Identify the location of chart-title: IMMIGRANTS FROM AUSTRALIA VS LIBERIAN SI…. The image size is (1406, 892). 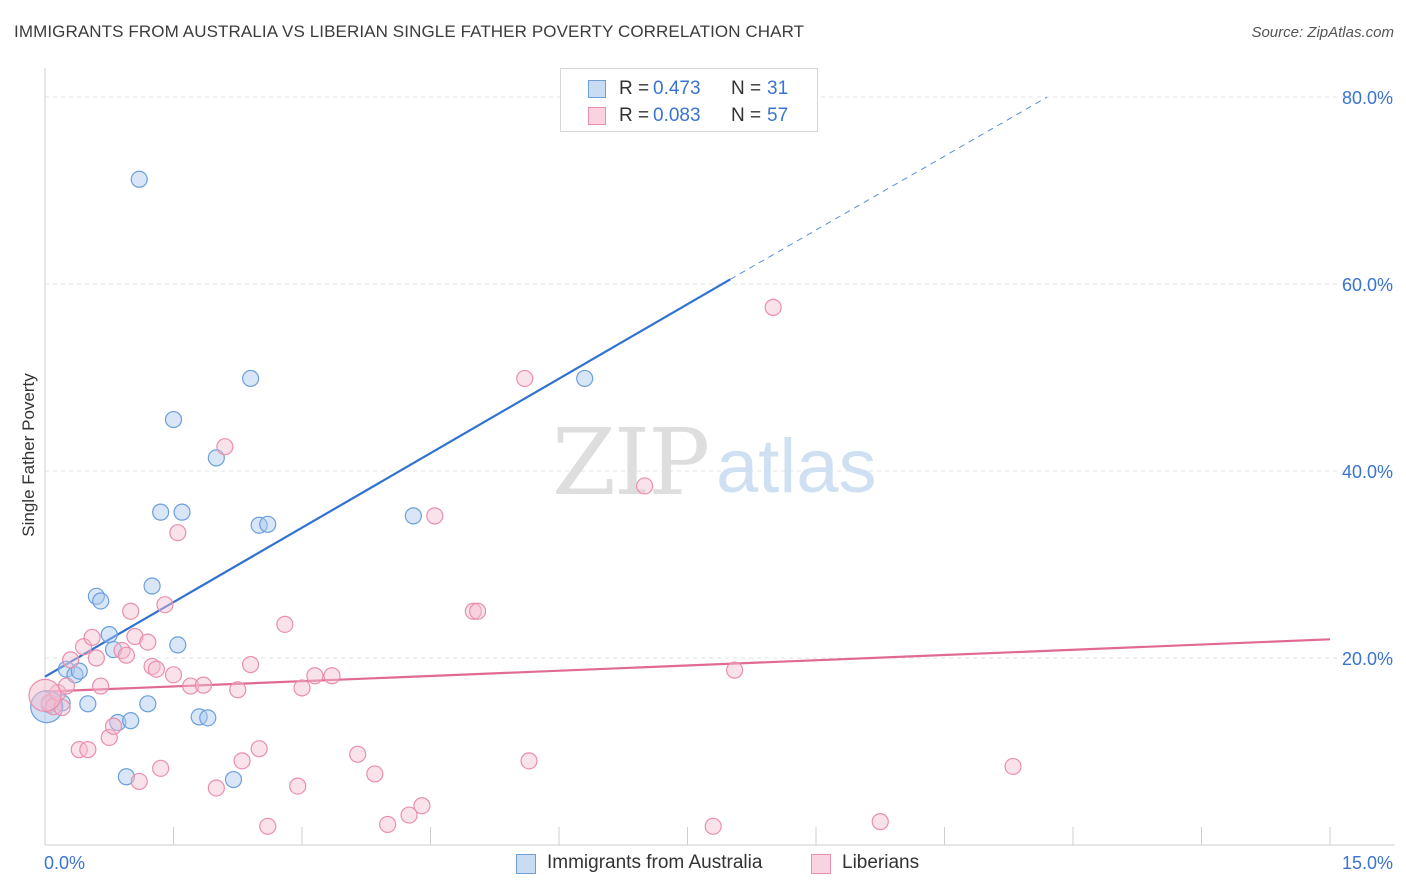
(409, 31).